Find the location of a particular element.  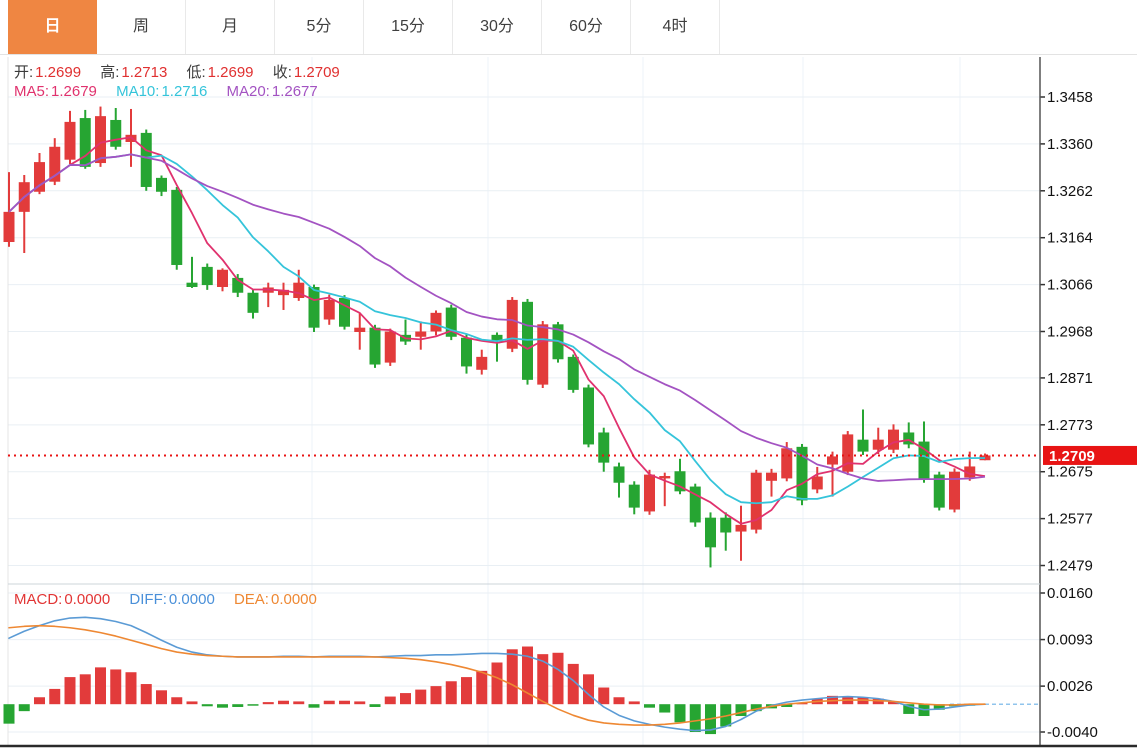

macd-axis-label: 0.0160 is located at coordinates (1070, 593).